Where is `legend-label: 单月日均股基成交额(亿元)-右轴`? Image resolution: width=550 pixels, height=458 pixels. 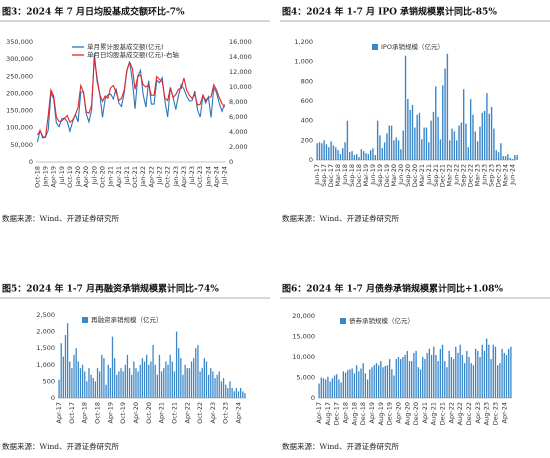 legend-label: 单月日均股基成交额(亿元)-右轴 is located at coordinates (133, 54).